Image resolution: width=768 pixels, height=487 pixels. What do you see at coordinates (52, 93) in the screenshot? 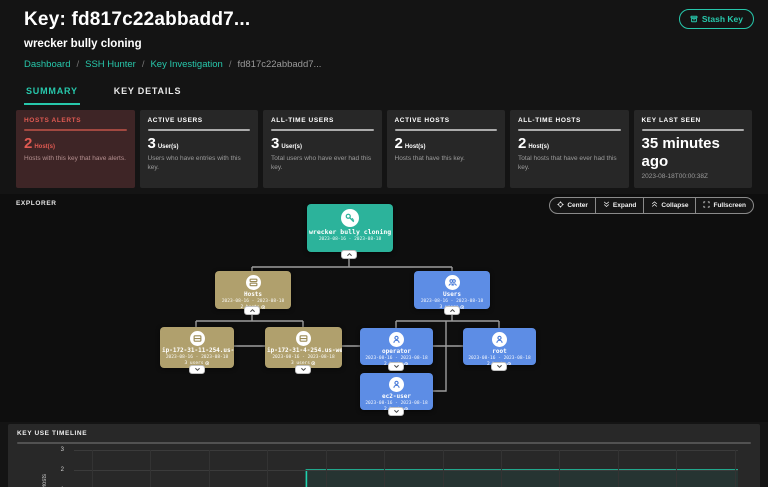
I see `tab-summary: SUMMARY` at bounding box center [52, 93].